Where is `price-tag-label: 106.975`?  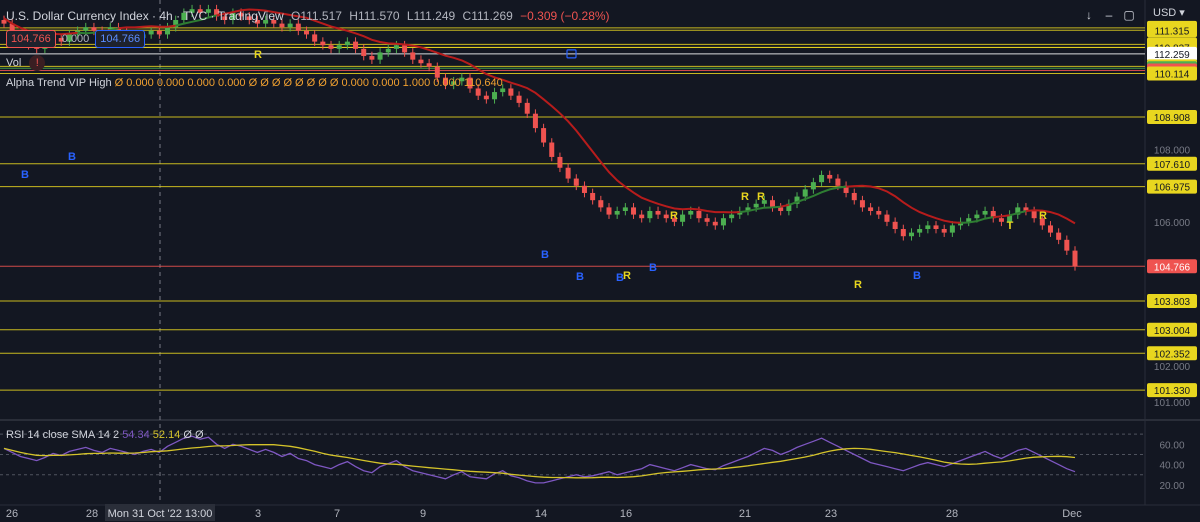
price-tag-label: 106.975 is located at coordinates (1172, 188).